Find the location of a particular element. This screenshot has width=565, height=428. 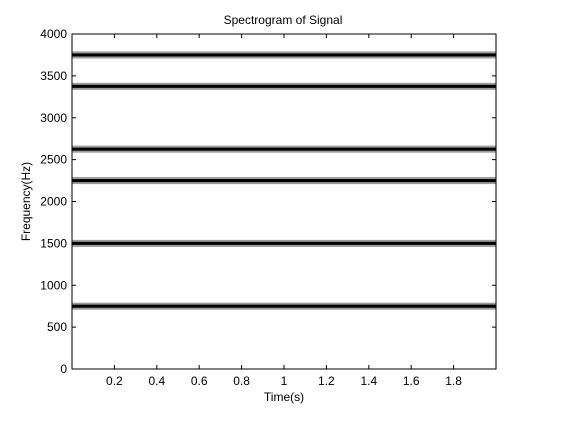

y-tick-label: 4000 is located at coordinates (53, 34).